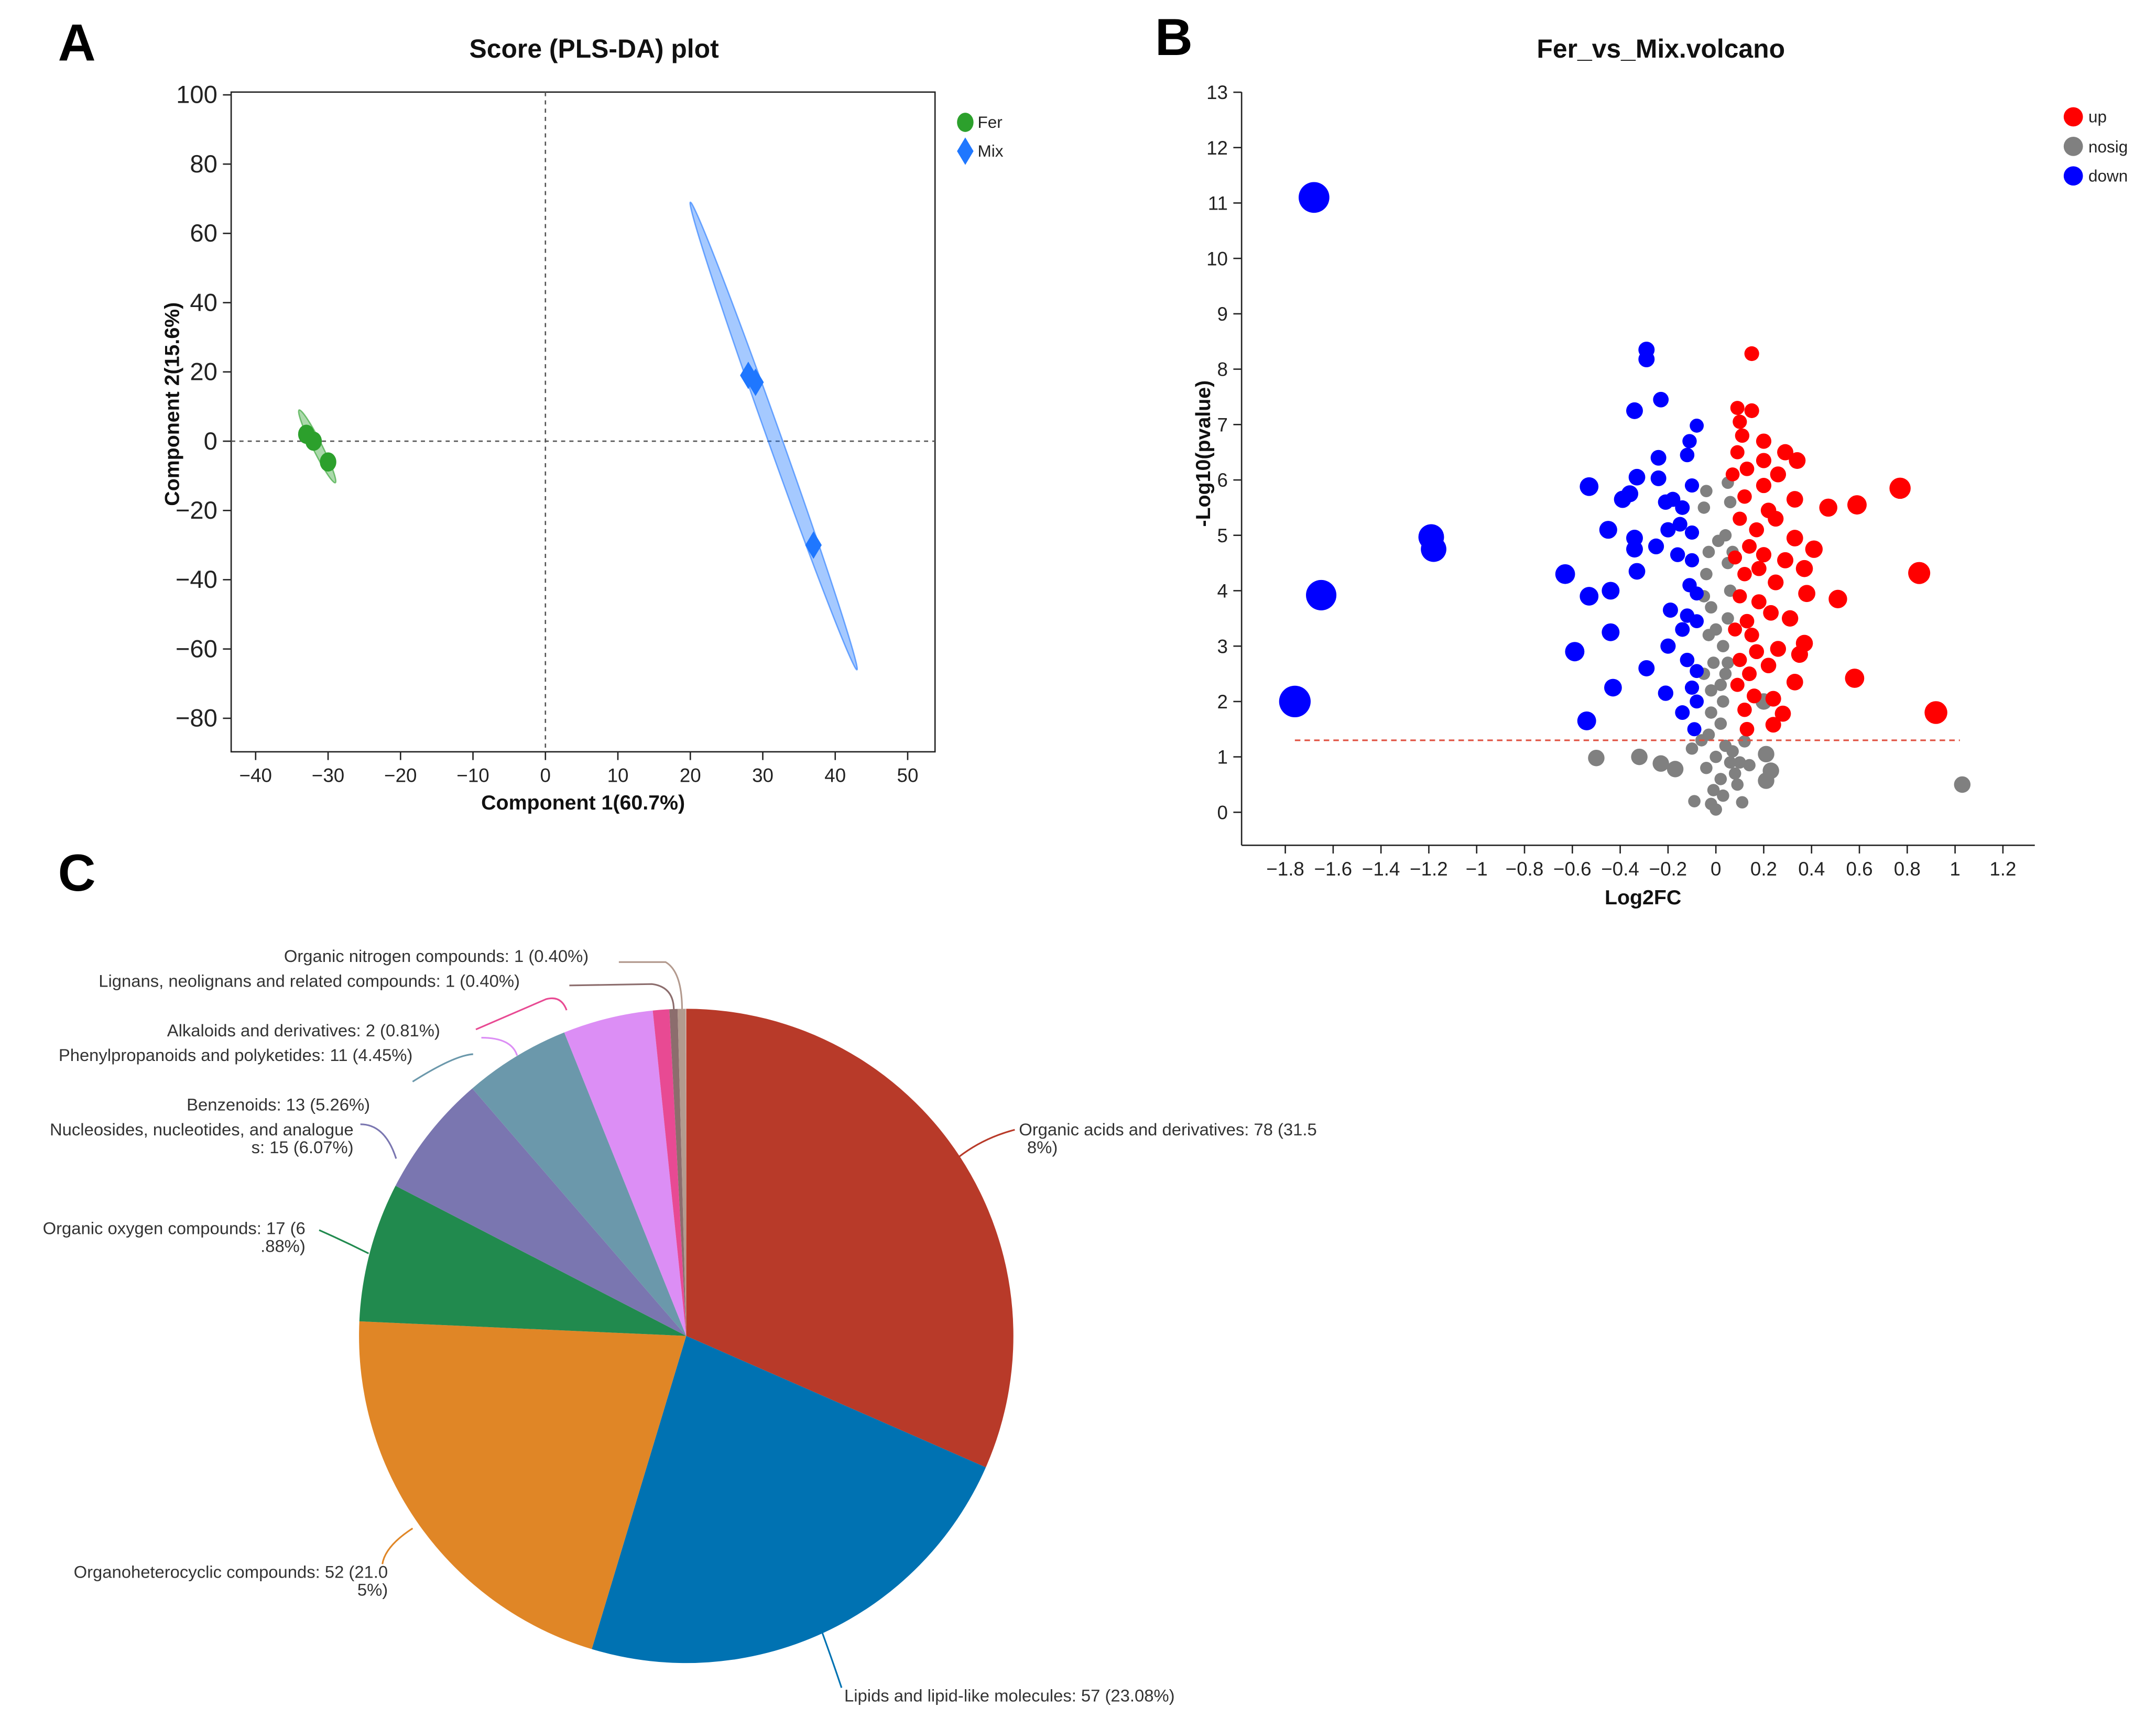  I want to click on legend-label-nosig: nosig, so click(2108, 147).